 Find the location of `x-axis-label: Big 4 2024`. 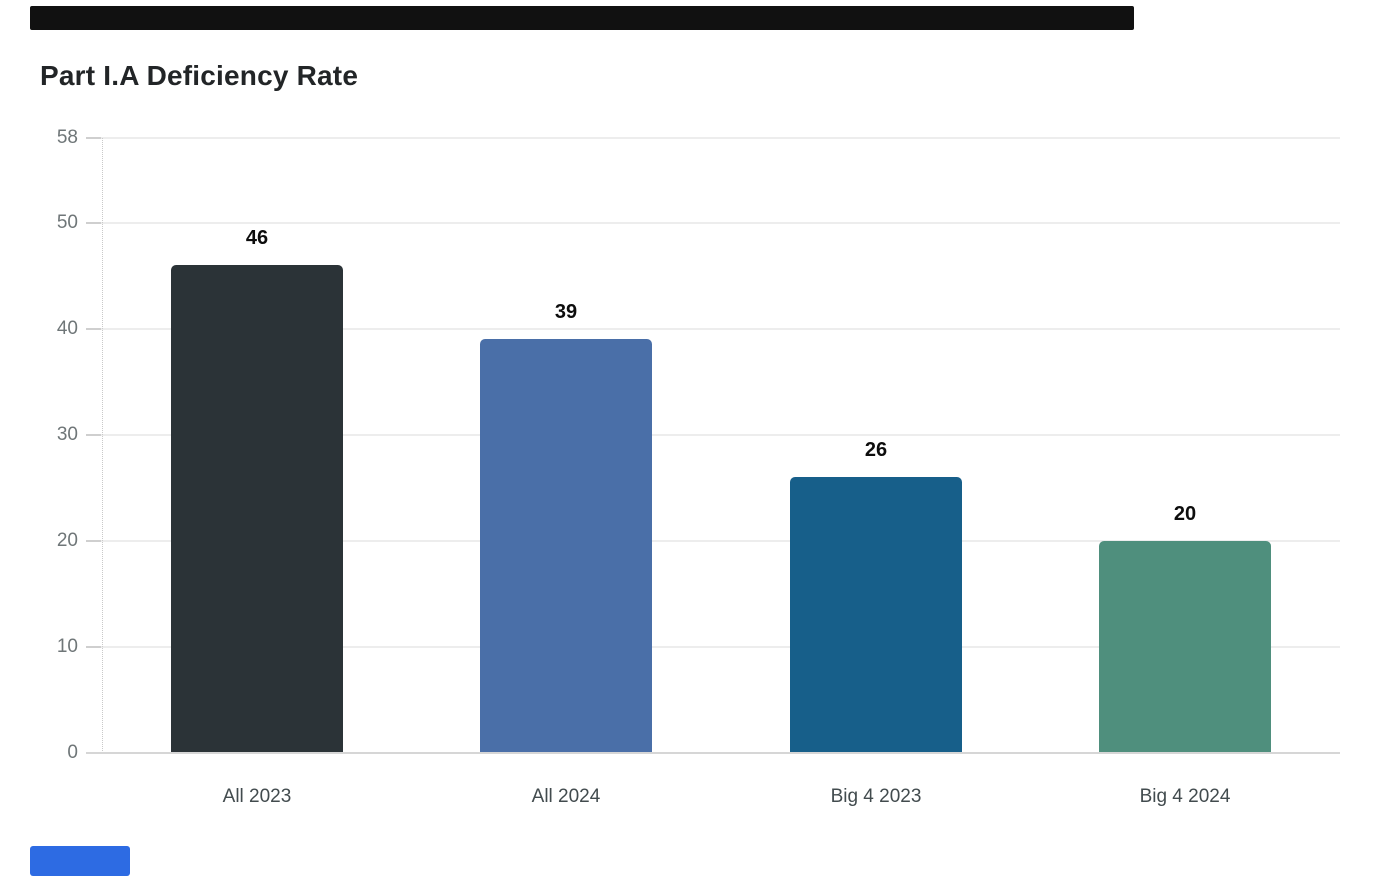

x-axis-label: Big 4 2024 is located at coordinates (1185, 796).